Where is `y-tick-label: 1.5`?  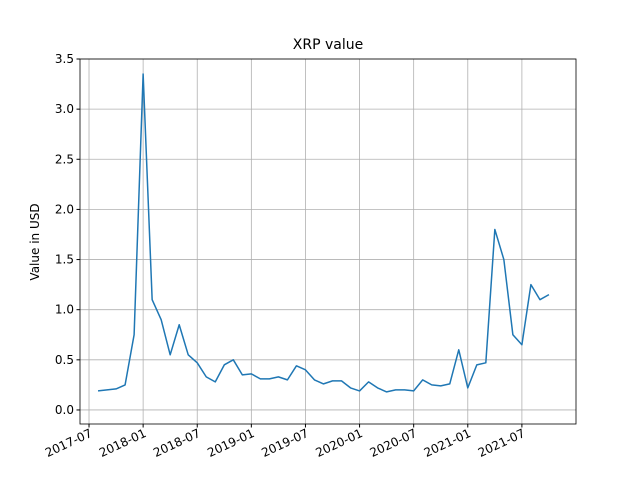
y-tick-label: 1.5 is located at coordinates (64, 260).